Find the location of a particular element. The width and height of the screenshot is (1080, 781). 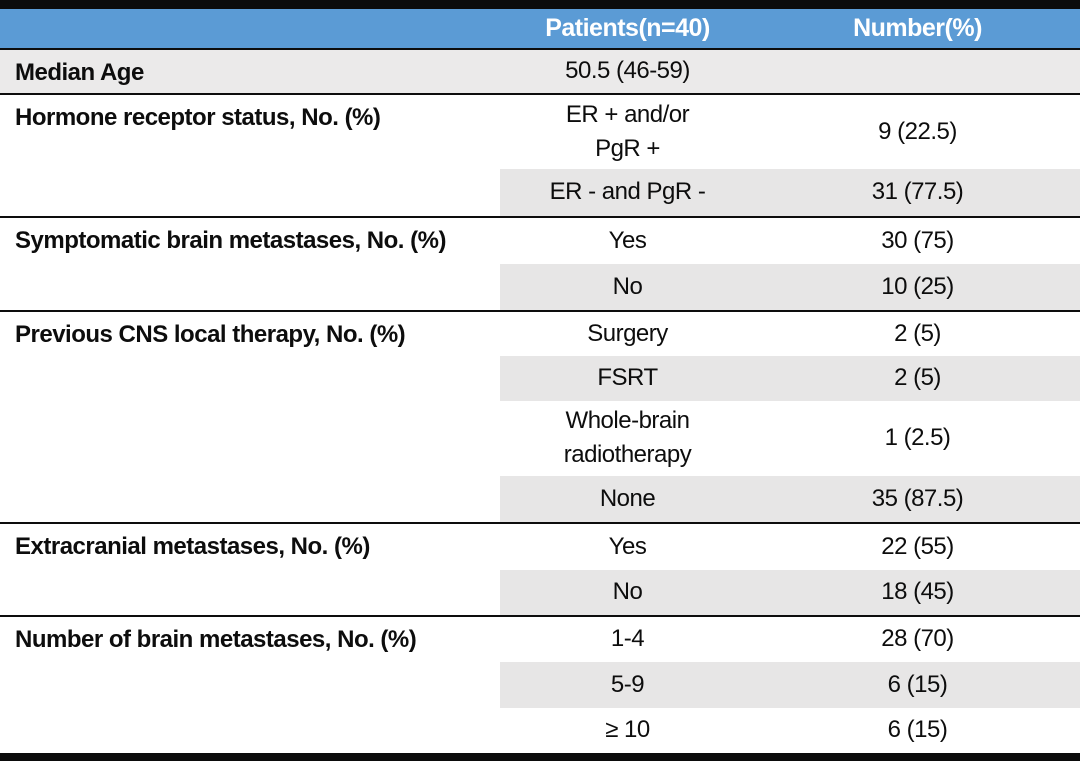

category-cell: Previous CNS local therapy, No. (%) is located at coordinates (250, 416).